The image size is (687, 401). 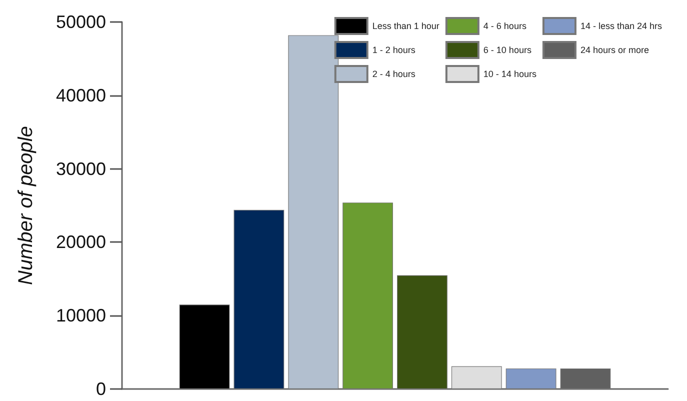 I want to click on y-tick-label: 50000, so click(x=81, y=22).